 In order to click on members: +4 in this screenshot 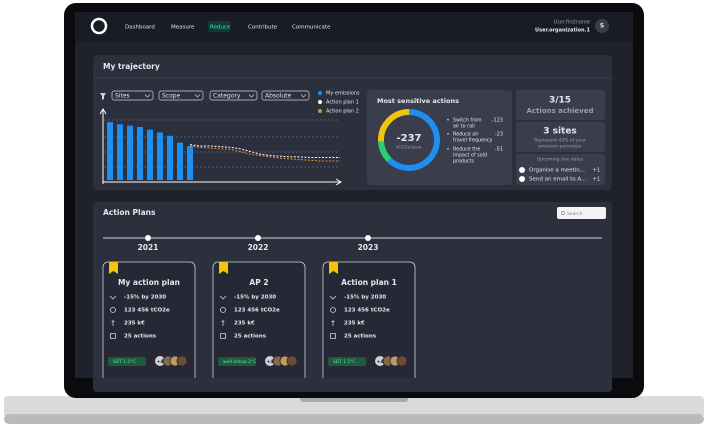, I will do `click(160, 362)`.